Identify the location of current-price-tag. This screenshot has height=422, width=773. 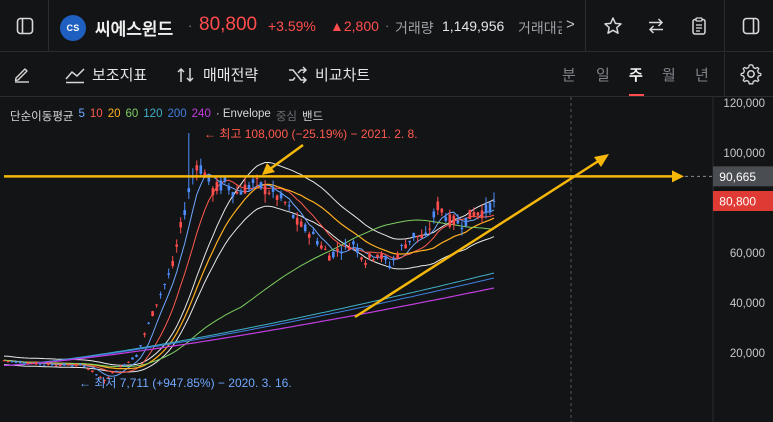
(743, 201).